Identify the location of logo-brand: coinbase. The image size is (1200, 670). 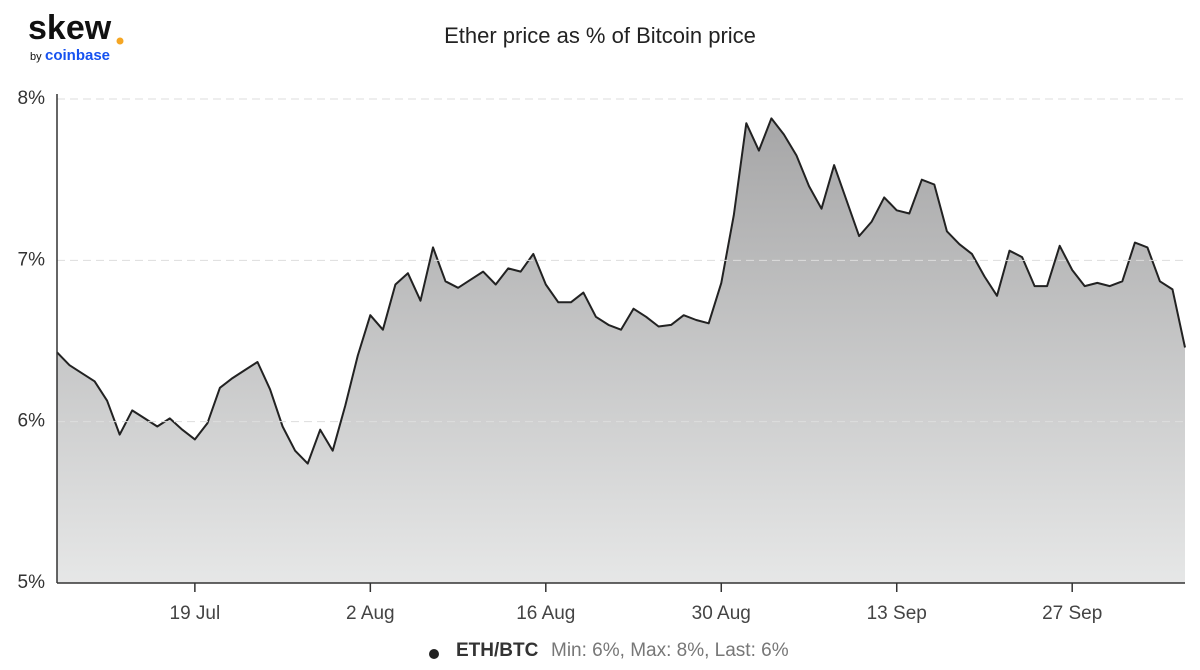
(77, 55).